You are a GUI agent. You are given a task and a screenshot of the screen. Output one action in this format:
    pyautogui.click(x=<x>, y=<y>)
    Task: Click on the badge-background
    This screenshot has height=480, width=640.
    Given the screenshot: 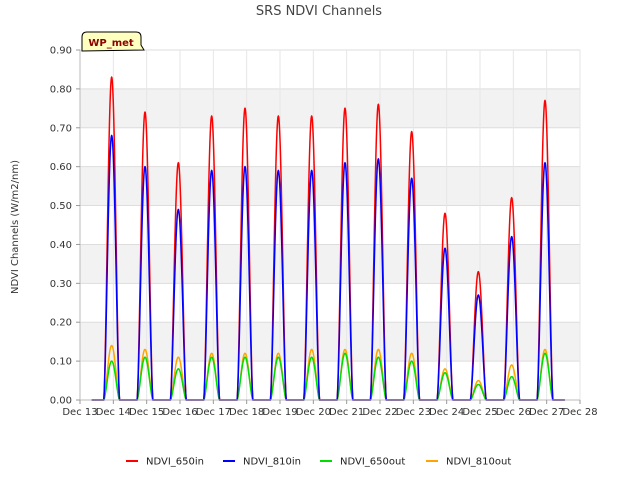 What is the action you would take?
    pyautogui.click(x=113, y=41)
    